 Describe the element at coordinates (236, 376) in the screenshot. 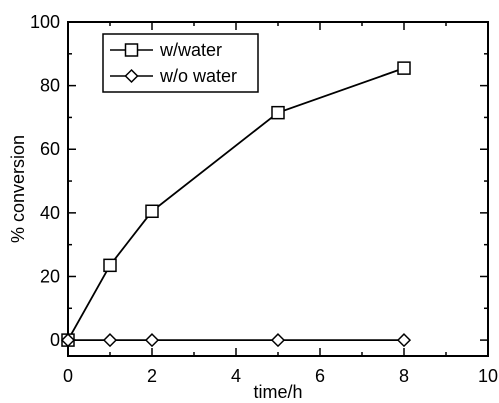

I see `x-tick-label: 4` at that location.